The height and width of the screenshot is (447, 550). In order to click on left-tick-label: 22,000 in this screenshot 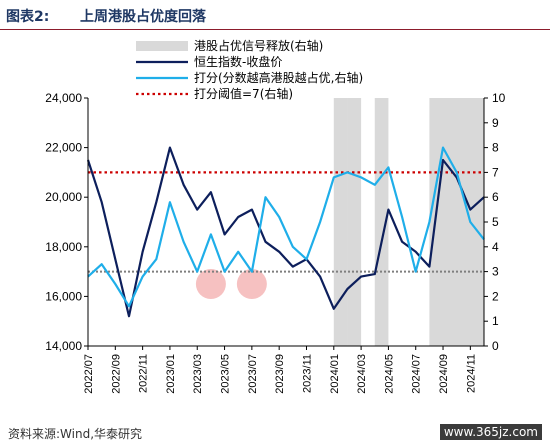, I will do `click(63, 148)`.